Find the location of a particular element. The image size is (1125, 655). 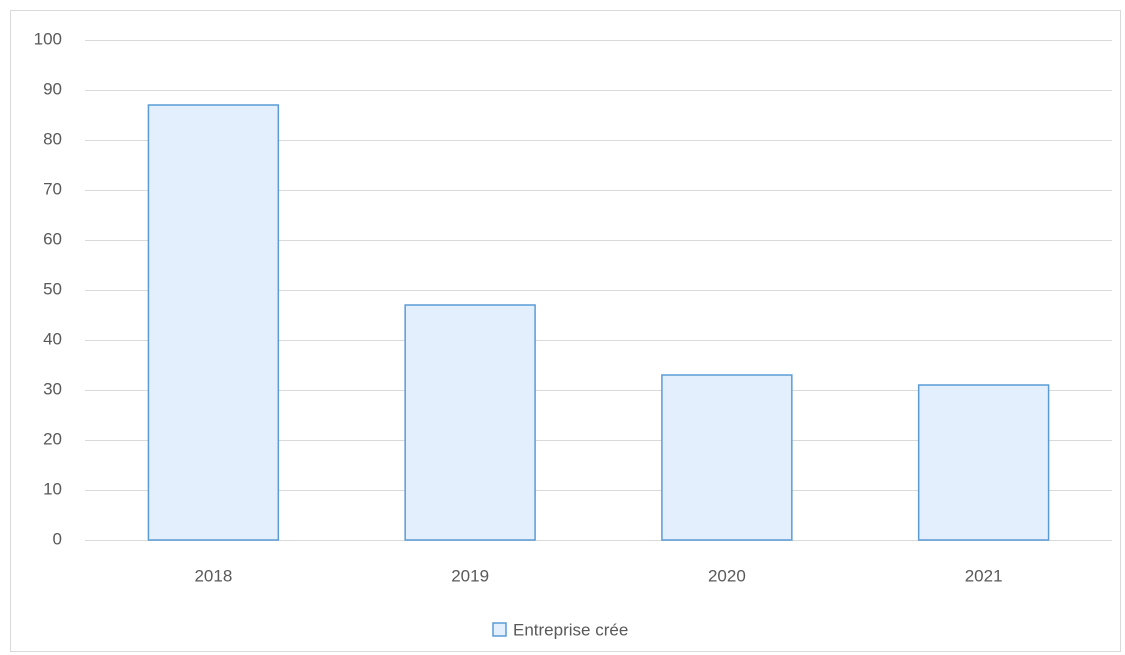

legend-swatch is located at coordinates (499, 629).